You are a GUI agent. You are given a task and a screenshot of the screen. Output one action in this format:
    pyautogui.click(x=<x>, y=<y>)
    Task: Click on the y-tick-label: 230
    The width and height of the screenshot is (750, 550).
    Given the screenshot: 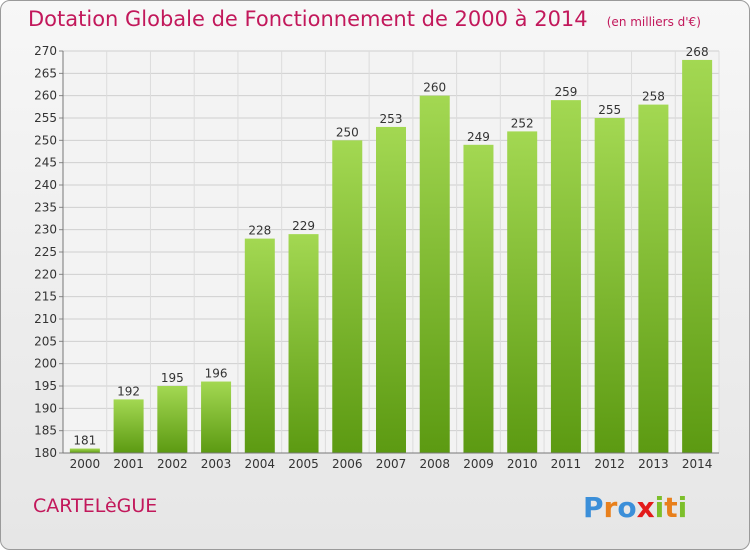 What is the action you would take?
    pyautogui.click(x=45, y=230)
    